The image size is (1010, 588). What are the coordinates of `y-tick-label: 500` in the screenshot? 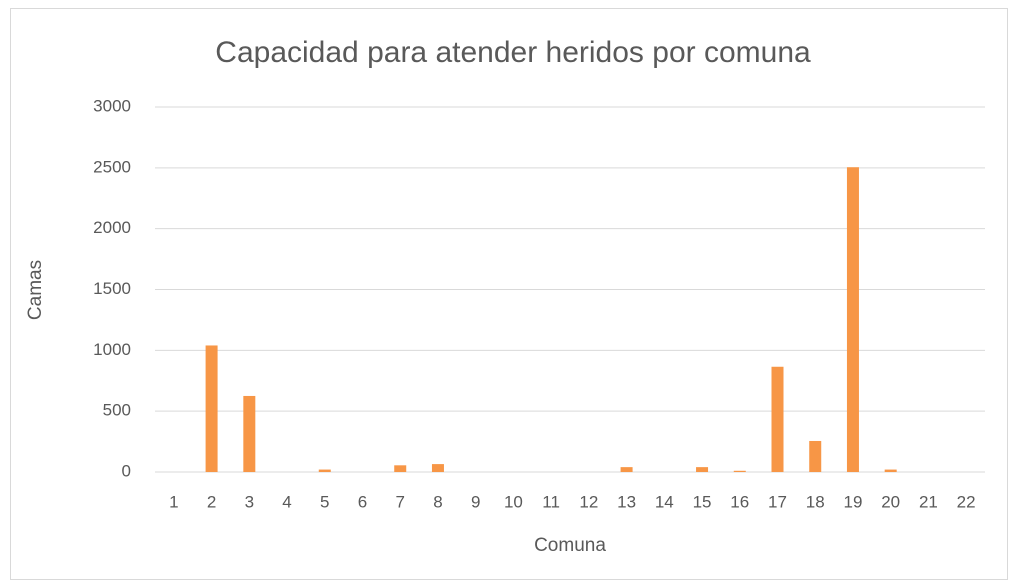 It's located at (117, 410).